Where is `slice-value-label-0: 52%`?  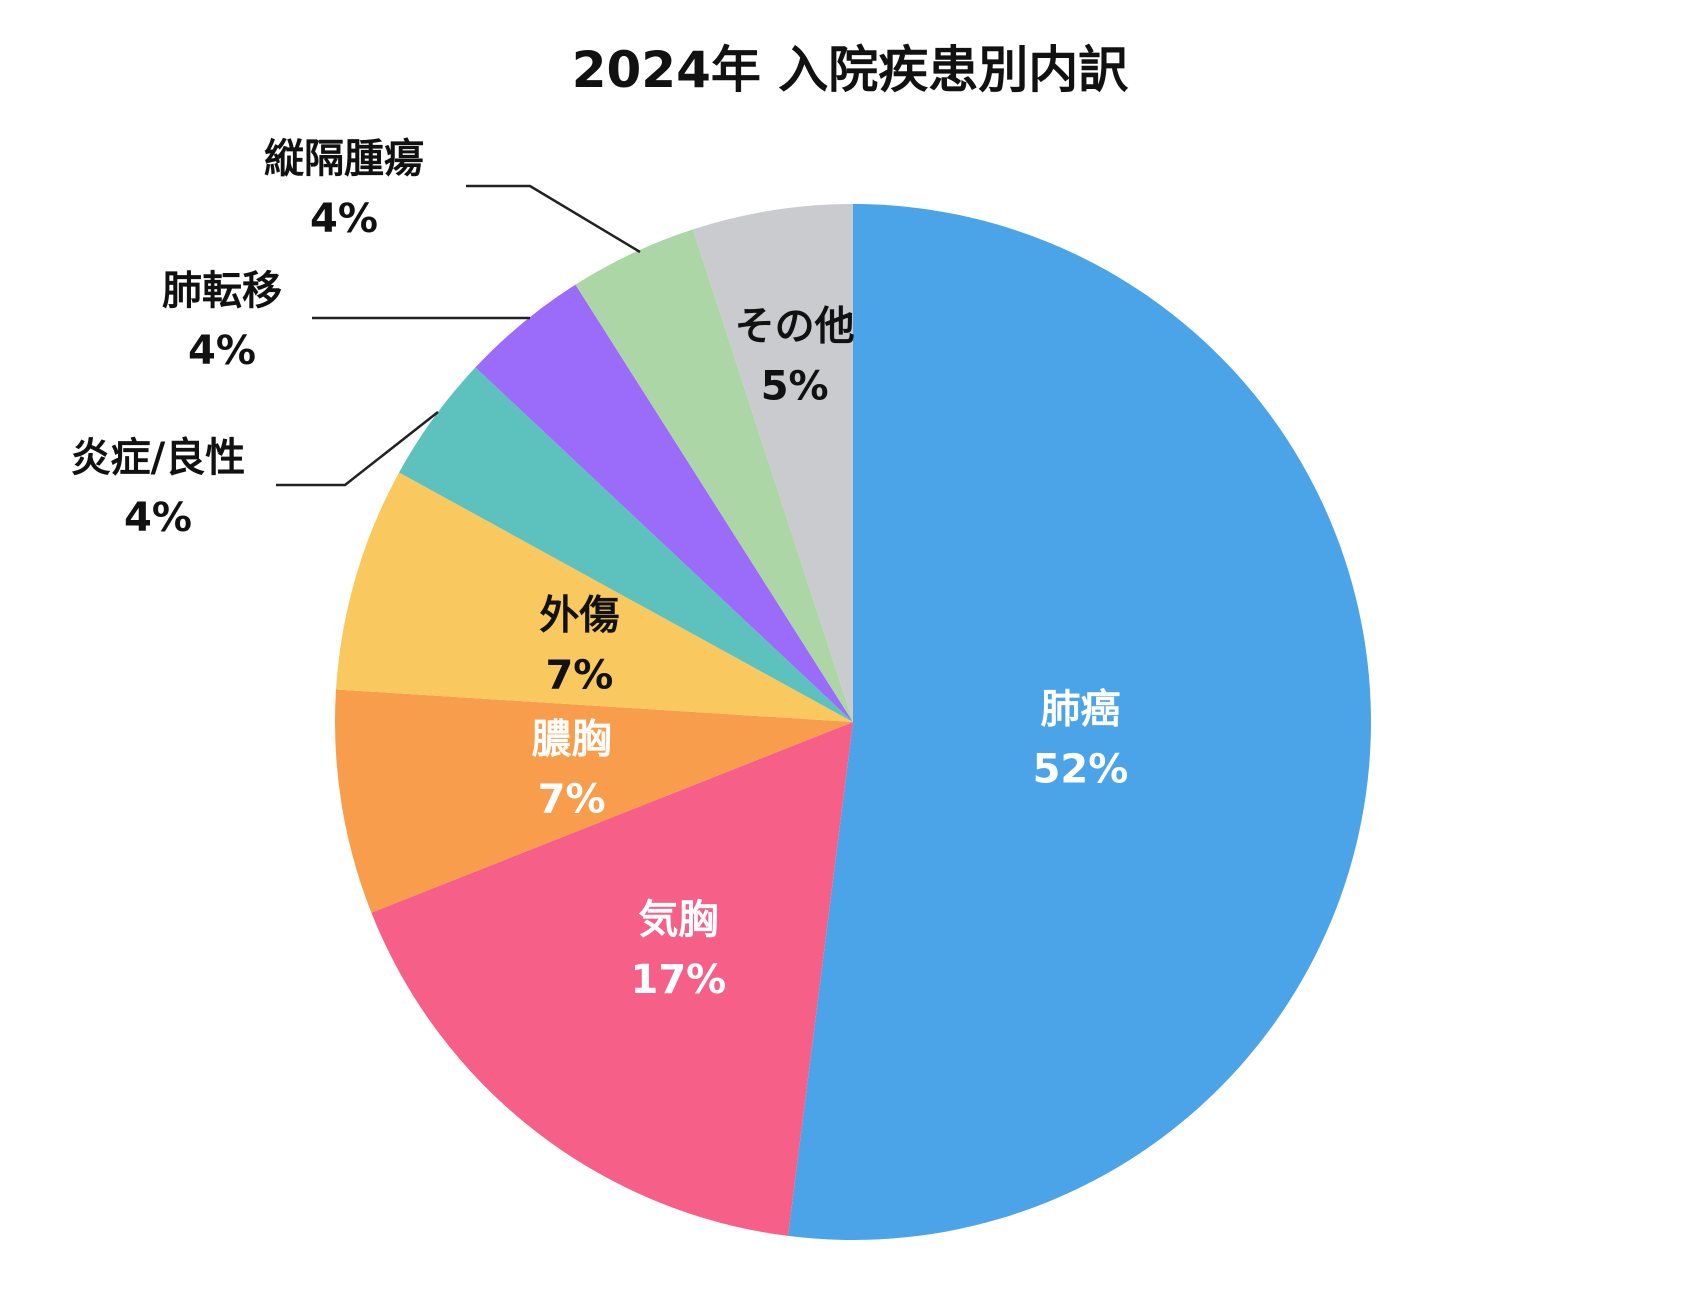 slice-value-label-0: 52% is located at coordinates (1081, 769).